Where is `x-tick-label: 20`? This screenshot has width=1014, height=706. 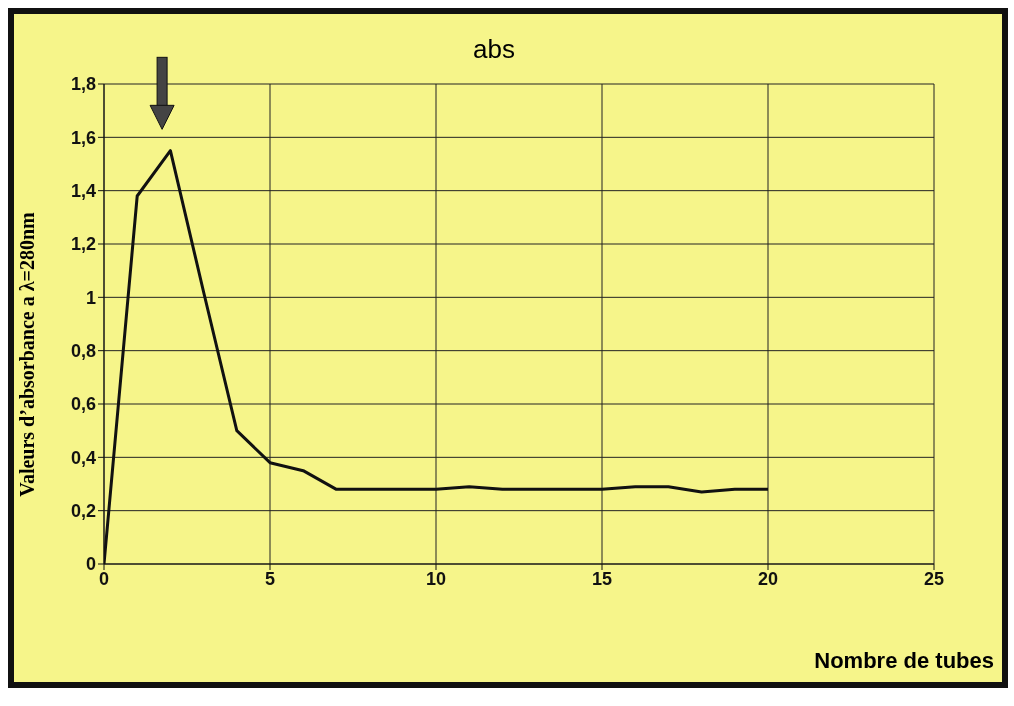 x-tick-label: 20 is located at coordinates (768, 578).